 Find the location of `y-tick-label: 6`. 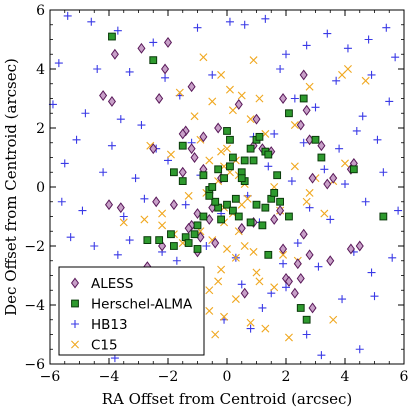

y-tick-label: 6 is located at coordinates (40, 11).